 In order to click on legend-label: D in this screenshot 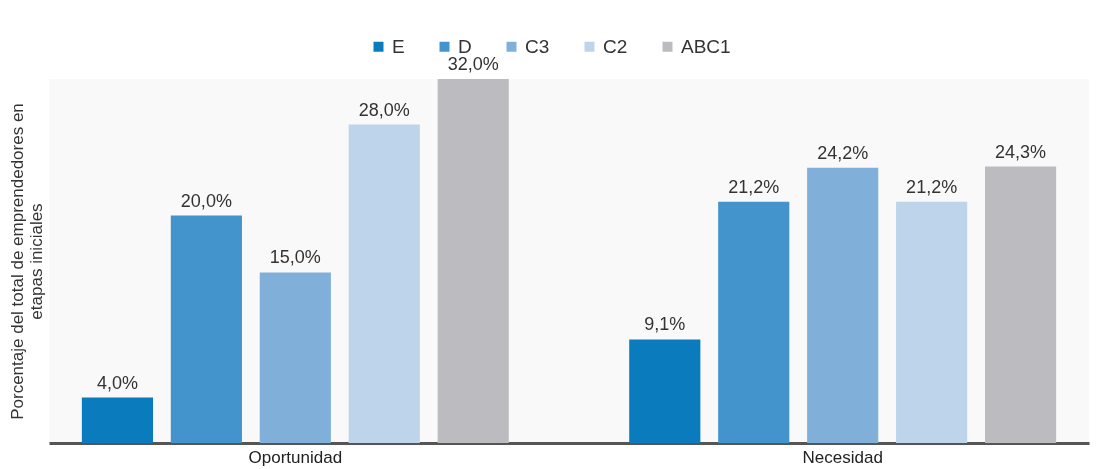, I will do `click(465, 46)`.